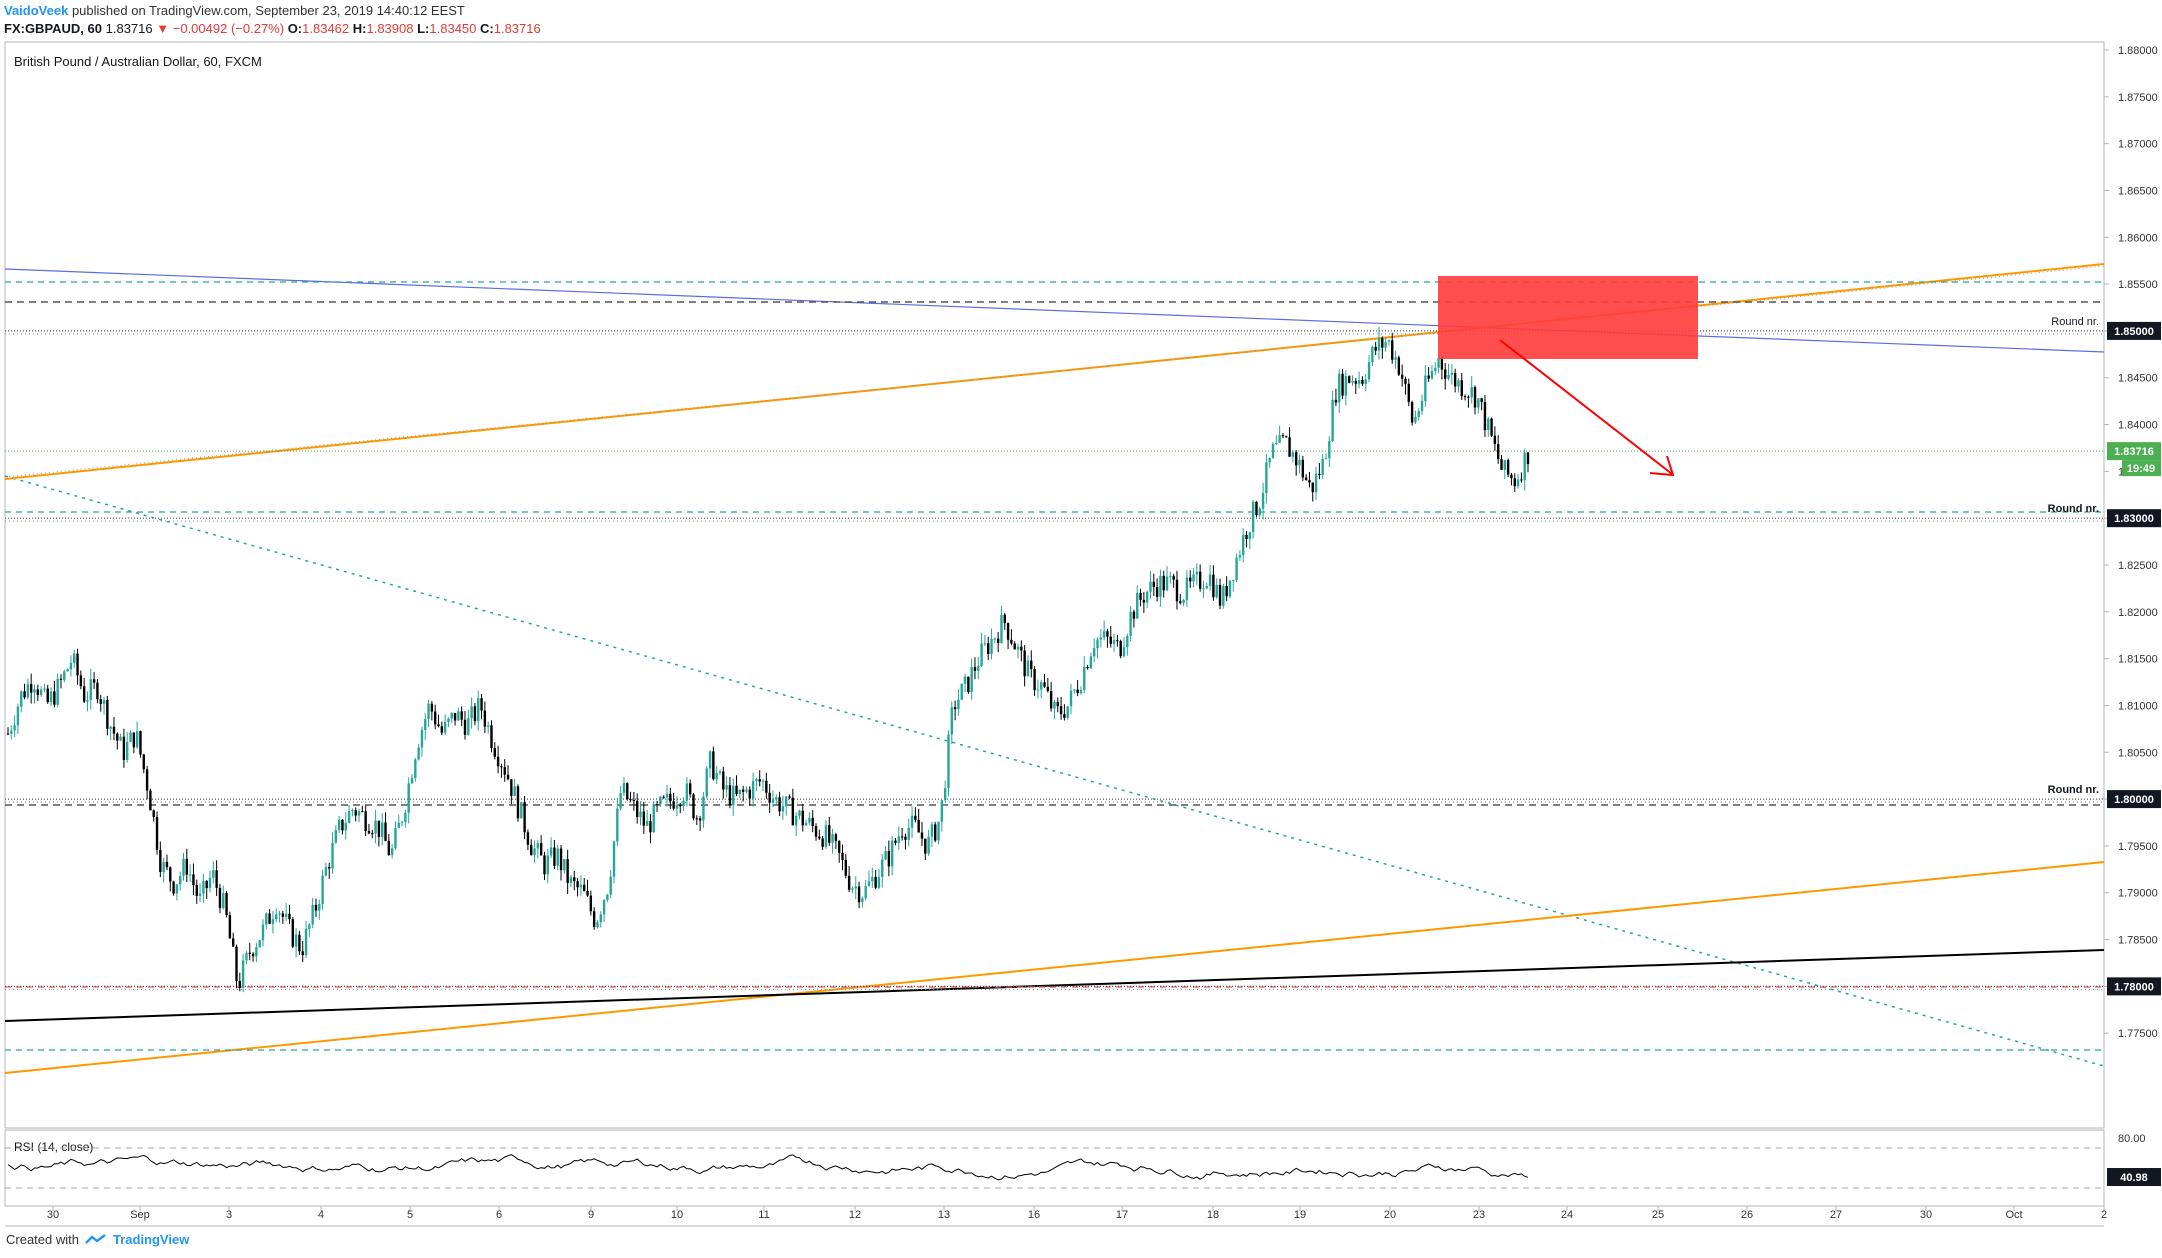 This screenshot has width=2162, height=1258. I want to click on x-tick-label: 16, so click(1034, 1215).